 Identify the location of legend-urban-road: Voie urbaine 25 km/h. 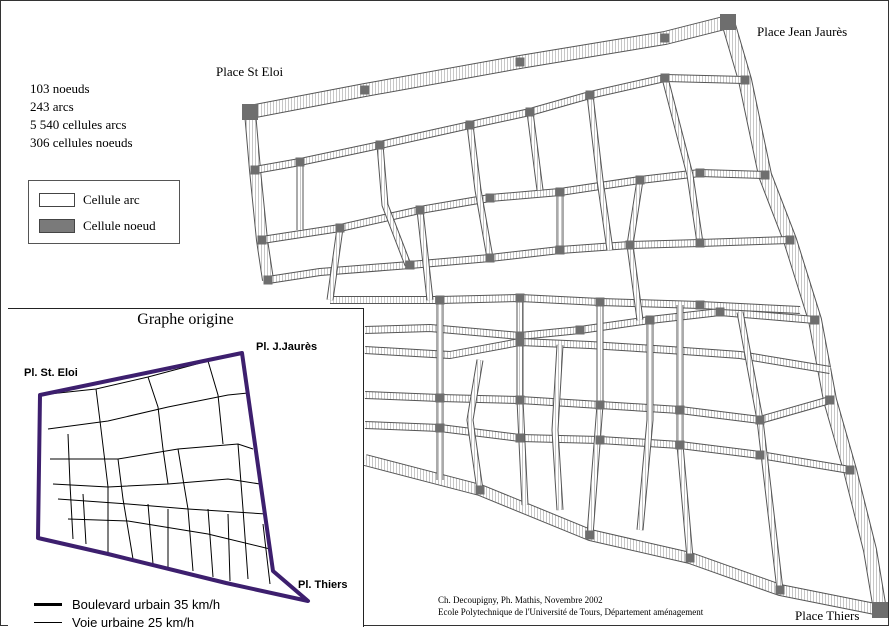
(114, 622).